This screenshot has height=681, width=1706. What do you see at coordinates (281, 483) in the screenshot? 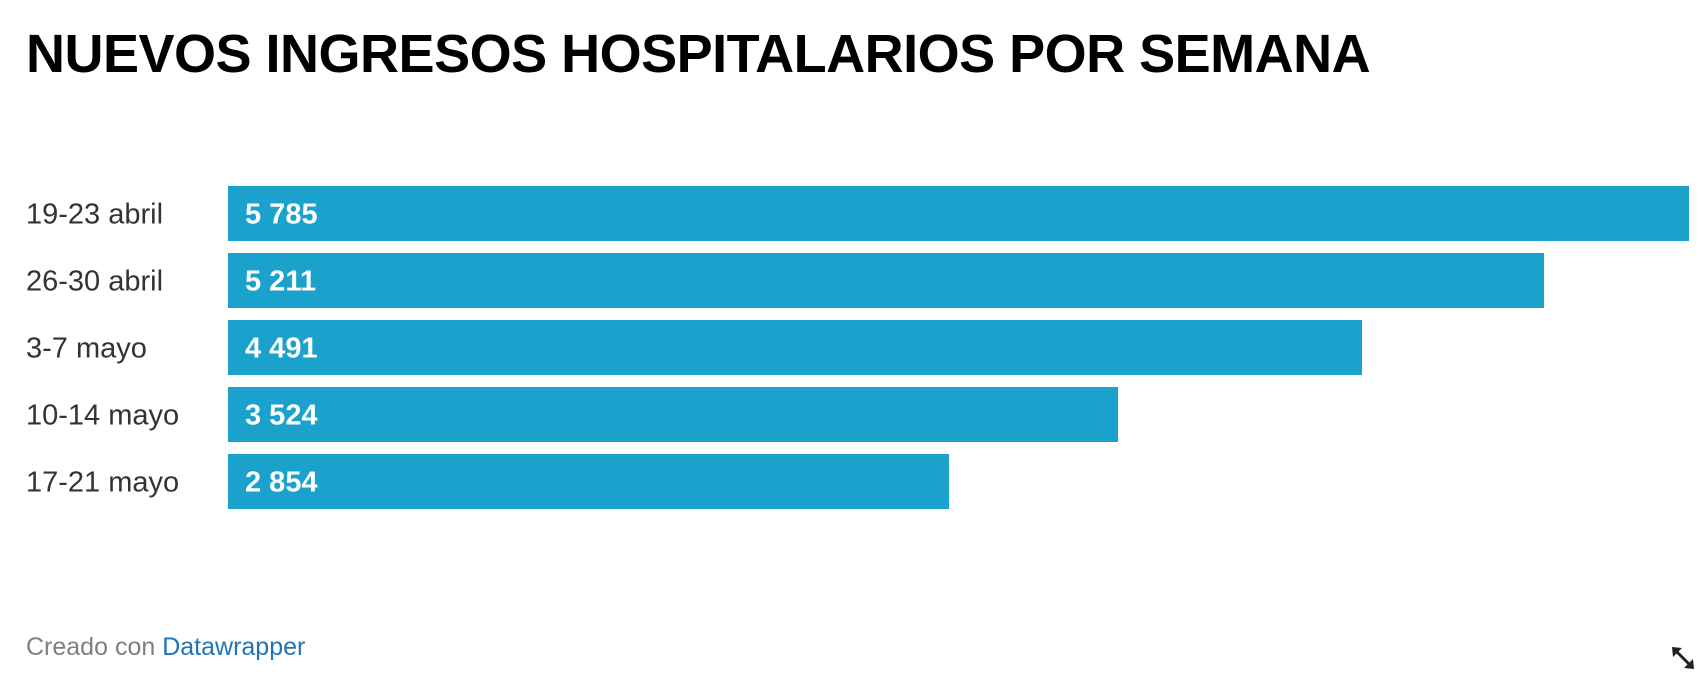
I see `bar-value-label: 2 854` at bounding box center [281, 483].